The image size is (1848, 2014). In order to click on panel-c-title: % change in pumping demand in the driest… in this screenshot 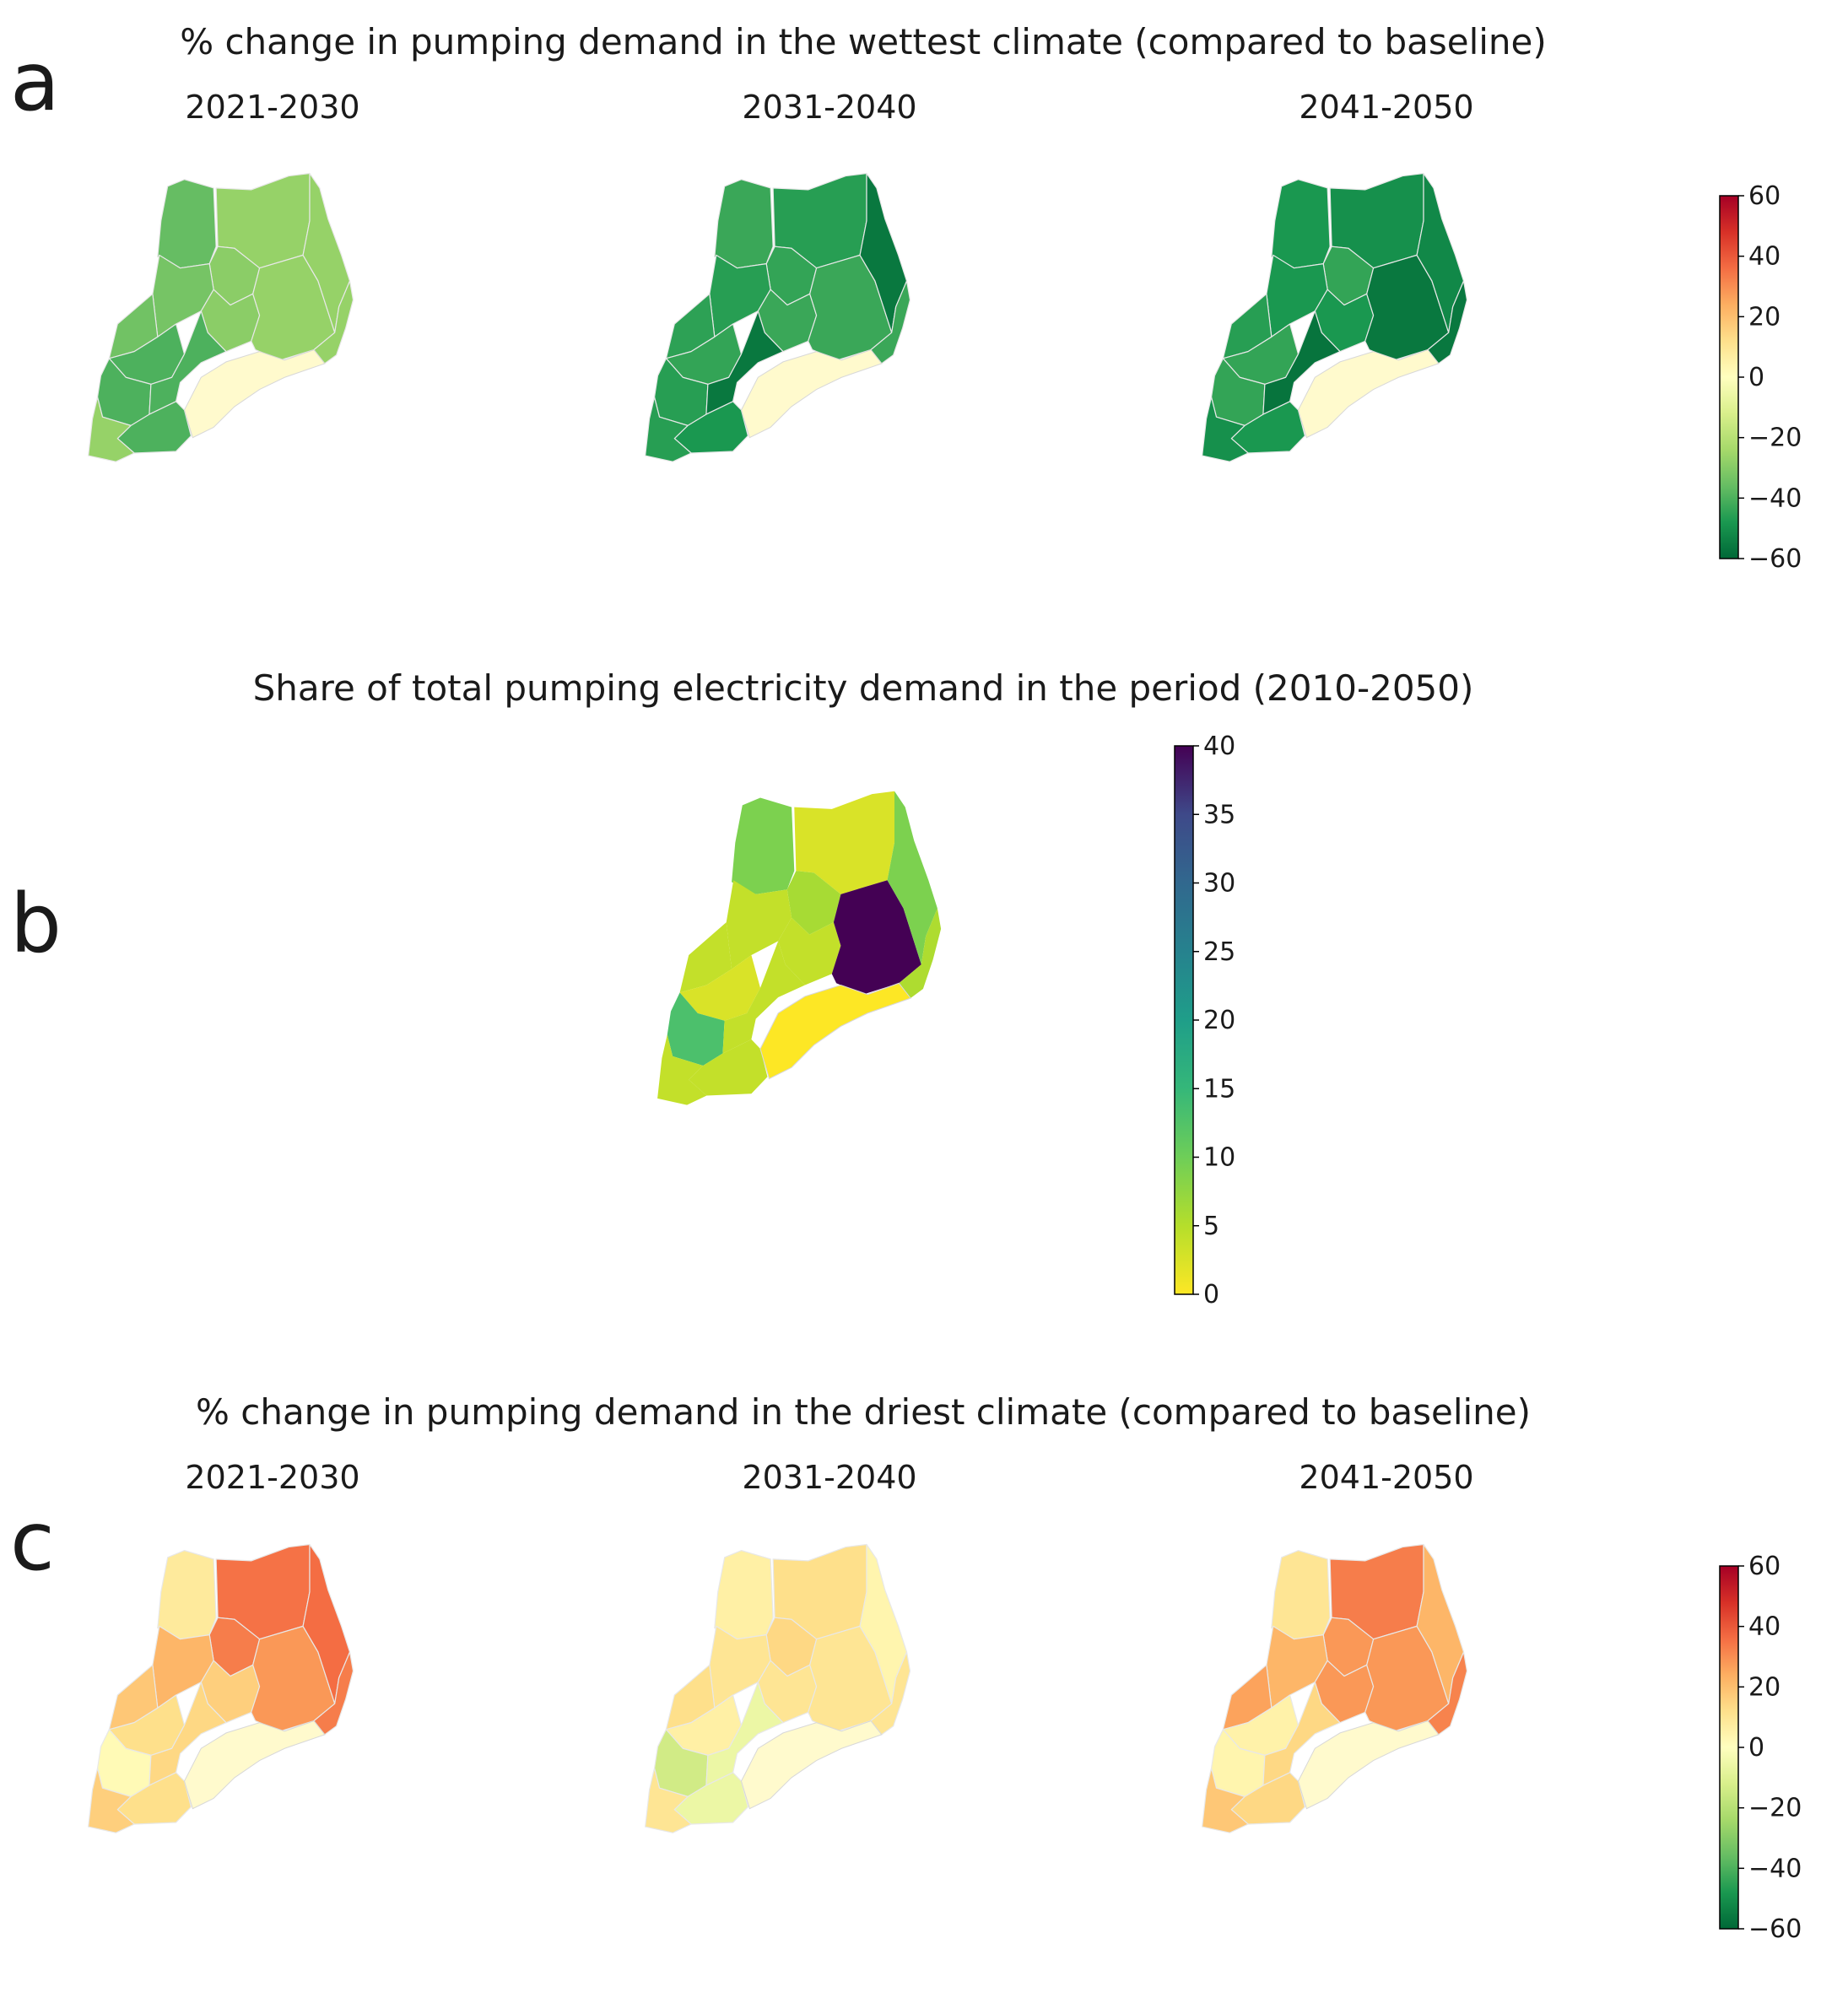, I will do `click(864, 1412)`.